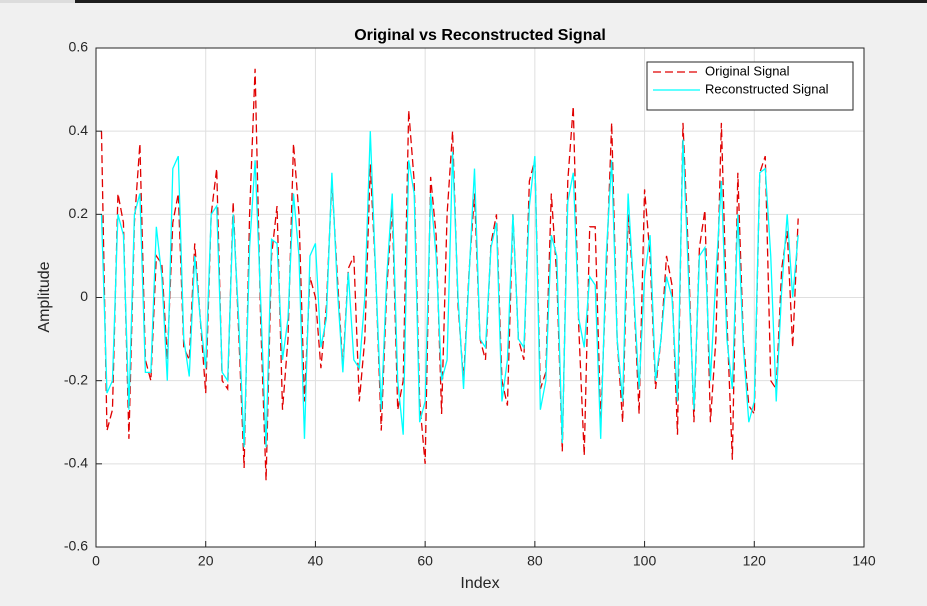 The image size is (927, 606). I want to click on x-tick-label: 140, so click(864, 561).